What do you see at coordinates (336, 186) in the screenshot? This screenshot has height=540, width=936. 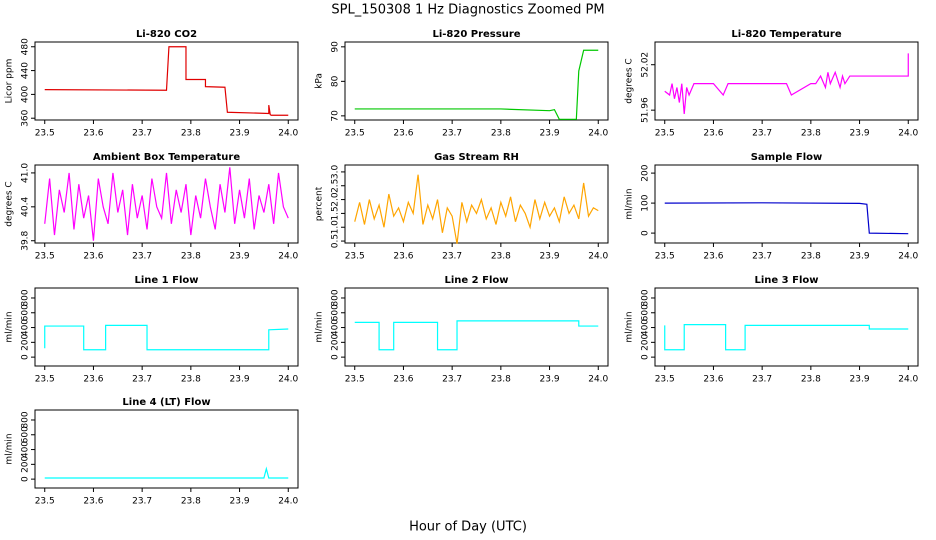 I see `y-tick-label: 2.5` at bounding box center [336, 186].